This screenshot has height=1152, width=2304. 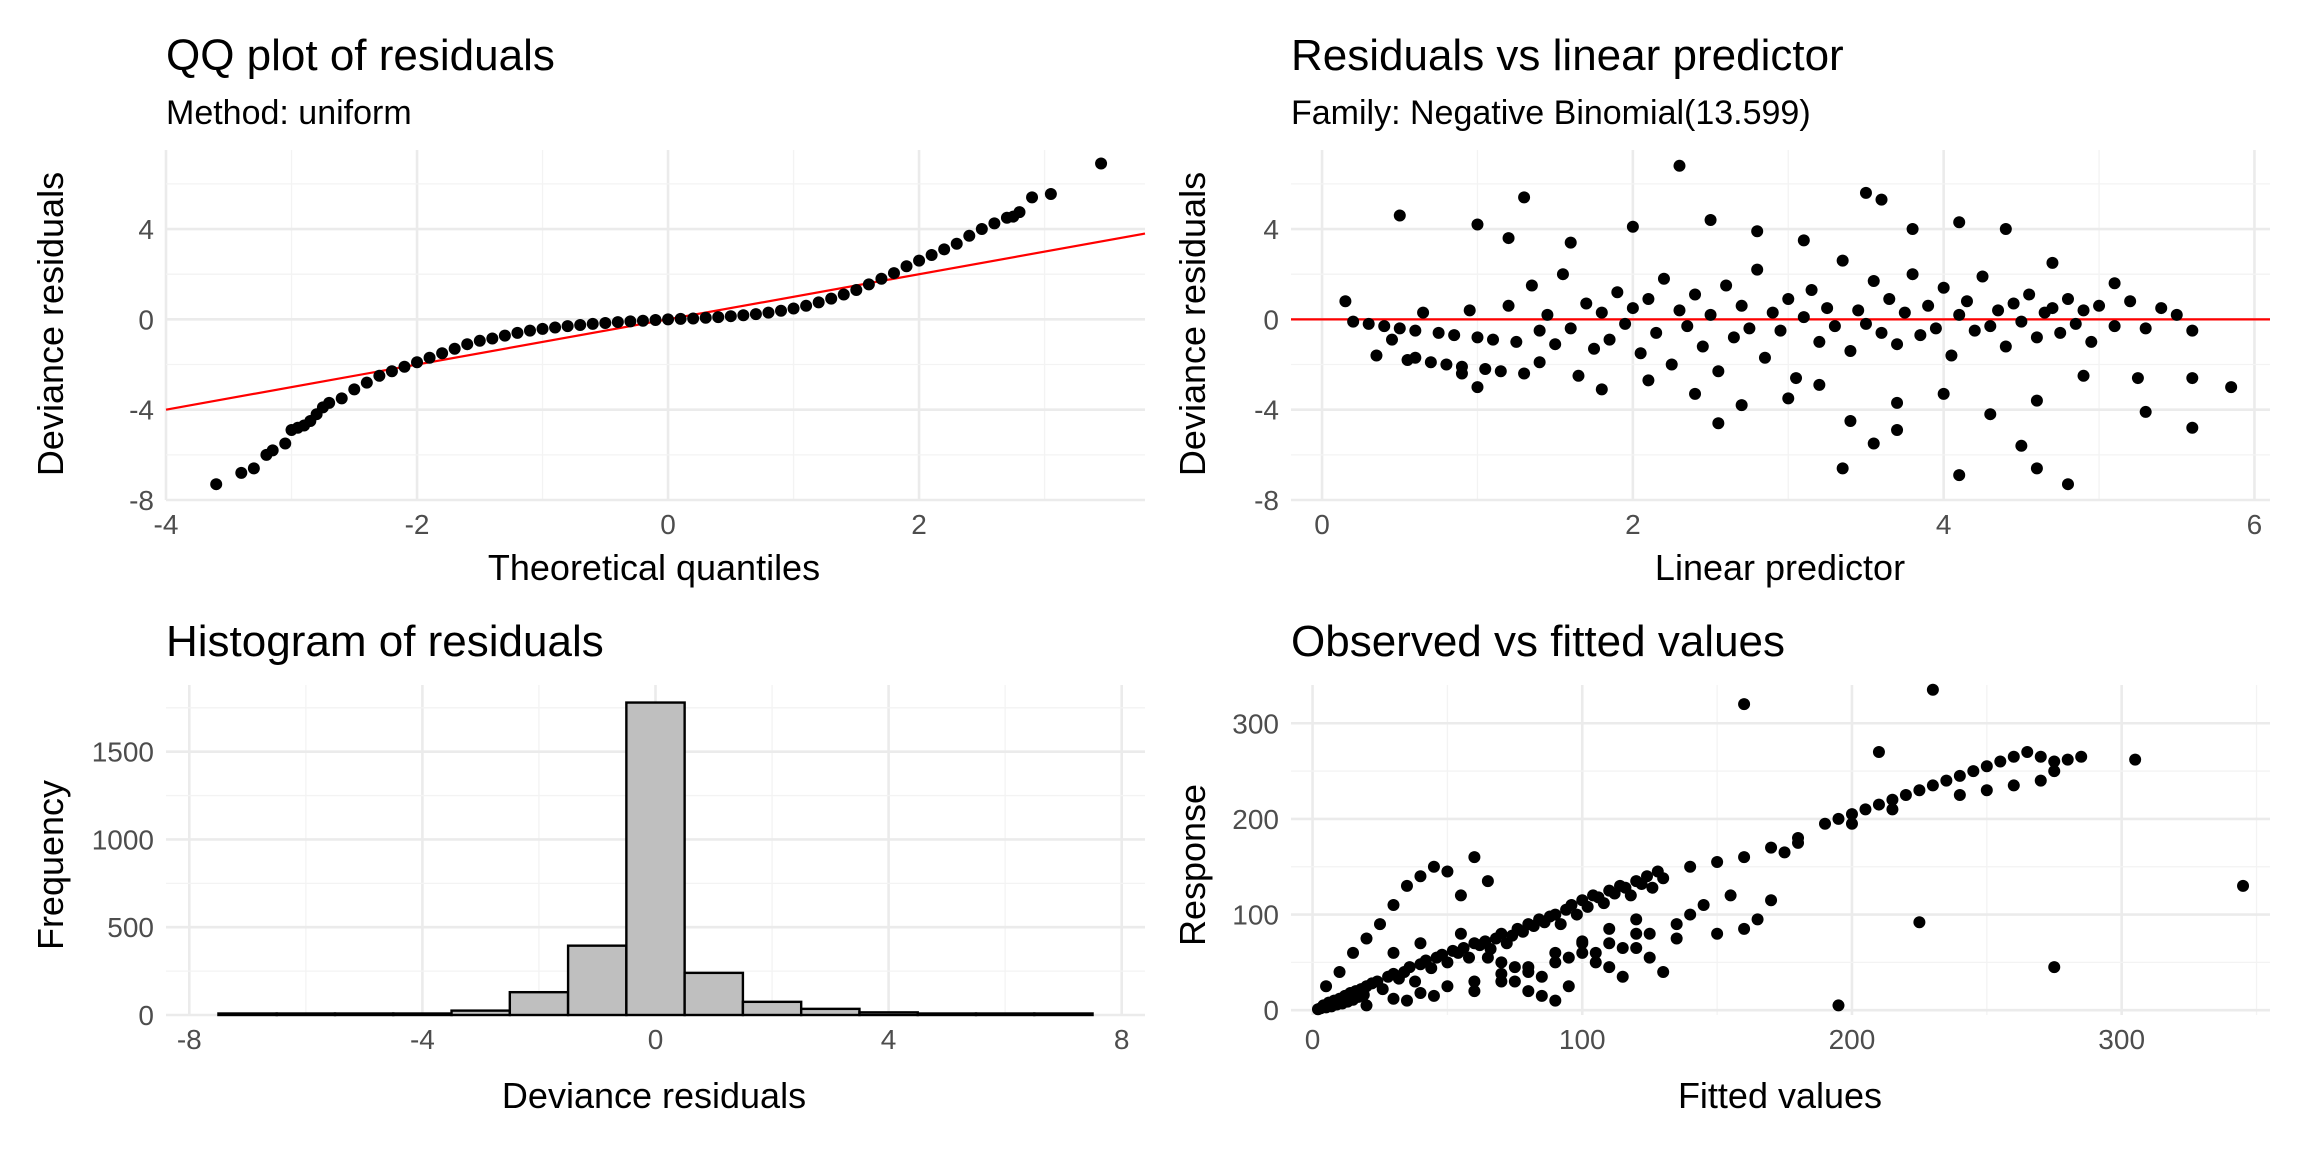 I want to click on qq-y-axis-label: Deviance residuals, so click(x=50, y=324).